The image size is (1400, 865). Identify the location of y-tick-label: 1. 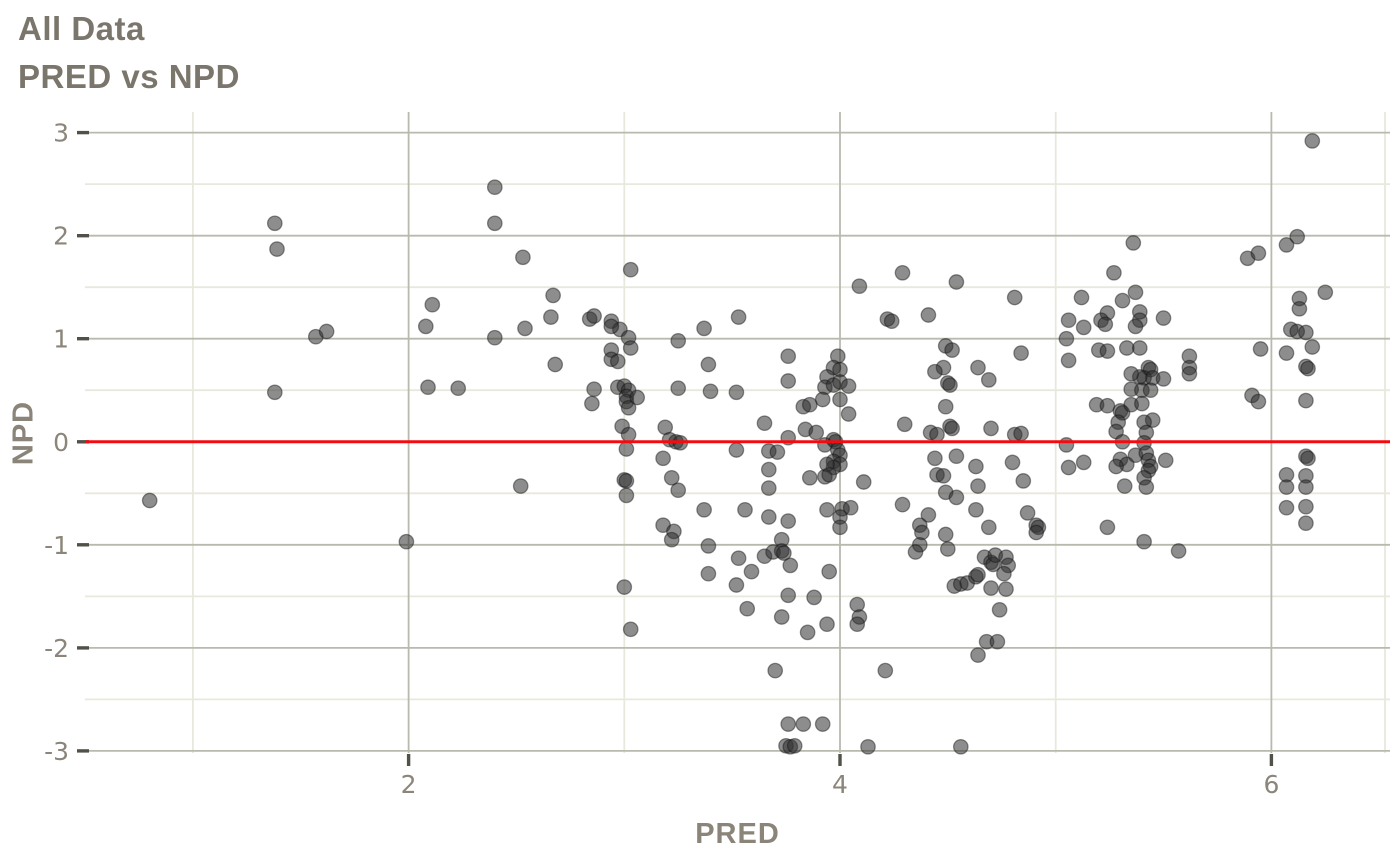
(61, 339).